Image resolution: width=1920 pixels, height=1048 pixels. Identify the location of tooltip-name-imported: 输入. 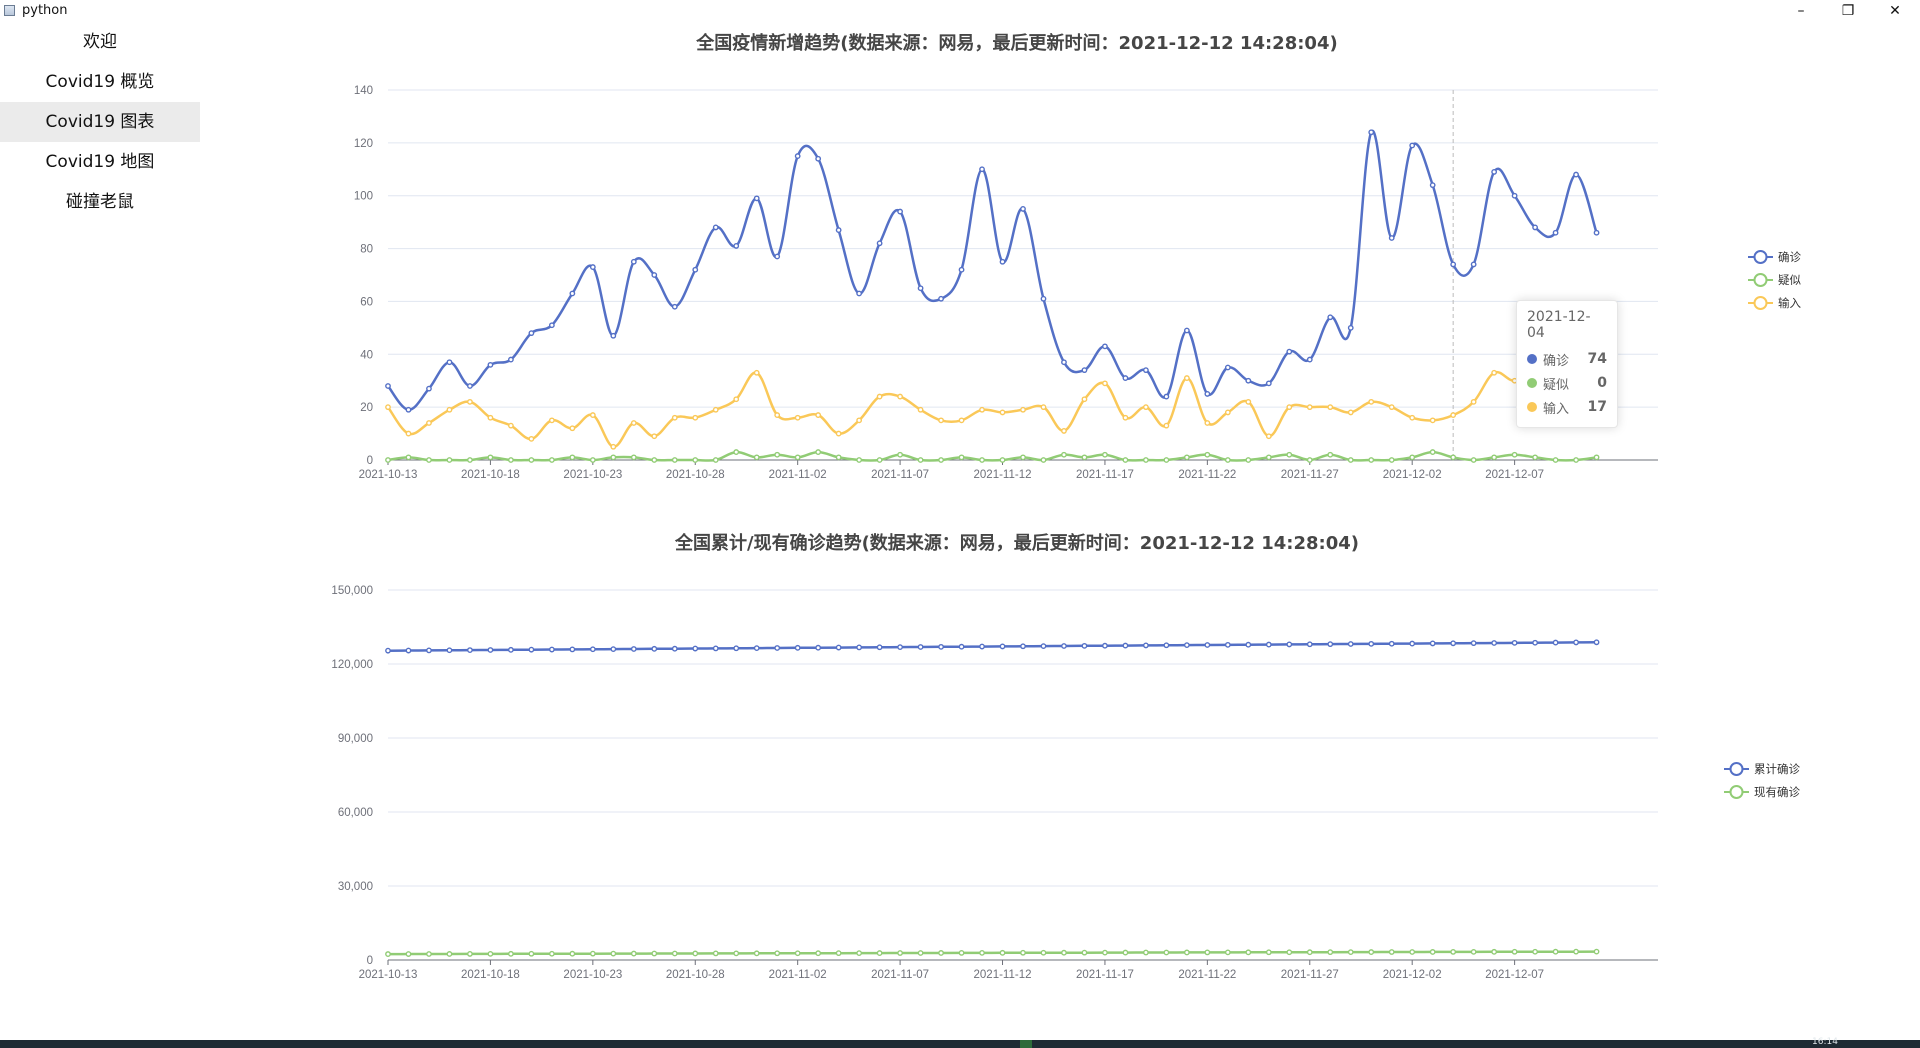
(1556, 409).